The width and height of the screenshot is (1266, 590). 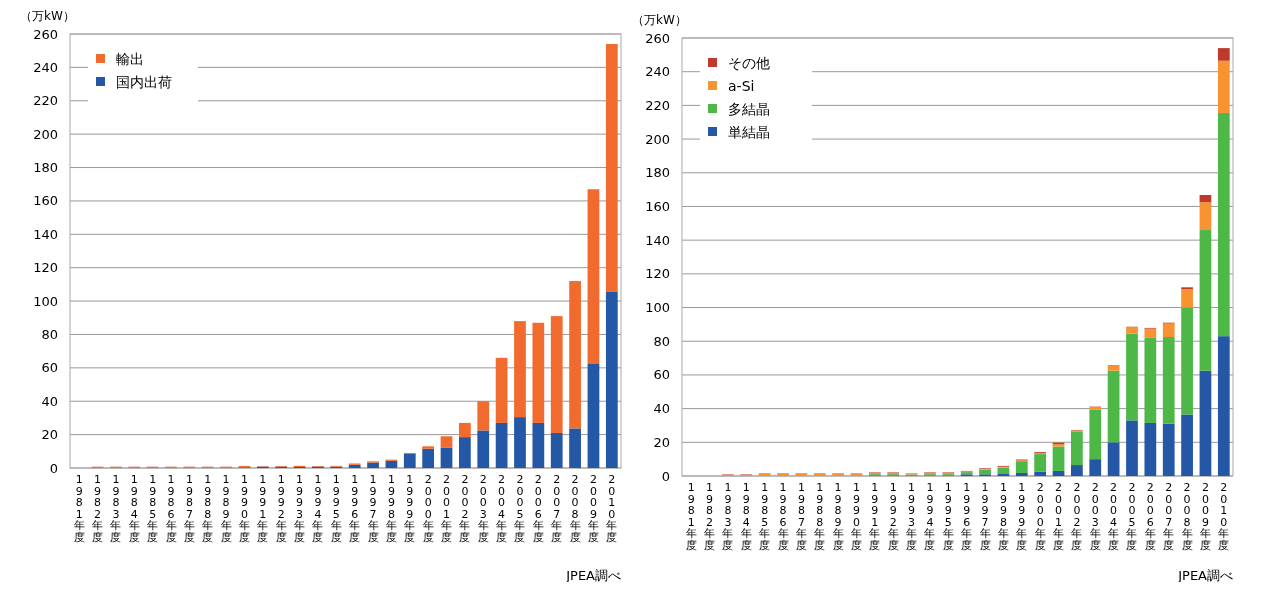 I want to click on legend-label: a-Si, so click(x=741, y=85).